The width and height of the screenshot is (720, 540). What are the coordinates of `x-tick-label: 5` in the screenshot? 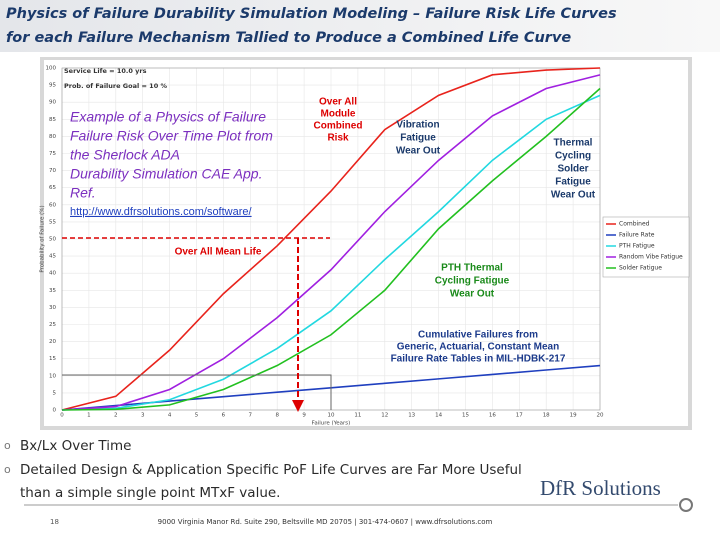 It's located at (197, 416).